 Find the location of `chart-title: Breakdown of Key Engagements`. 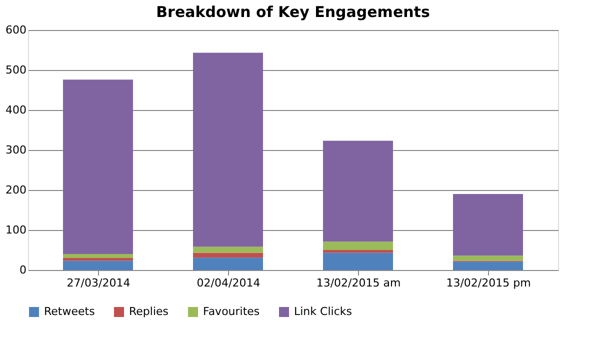

chart-title: Breakdown of Key Engagements is located at coordinates (293, 12).